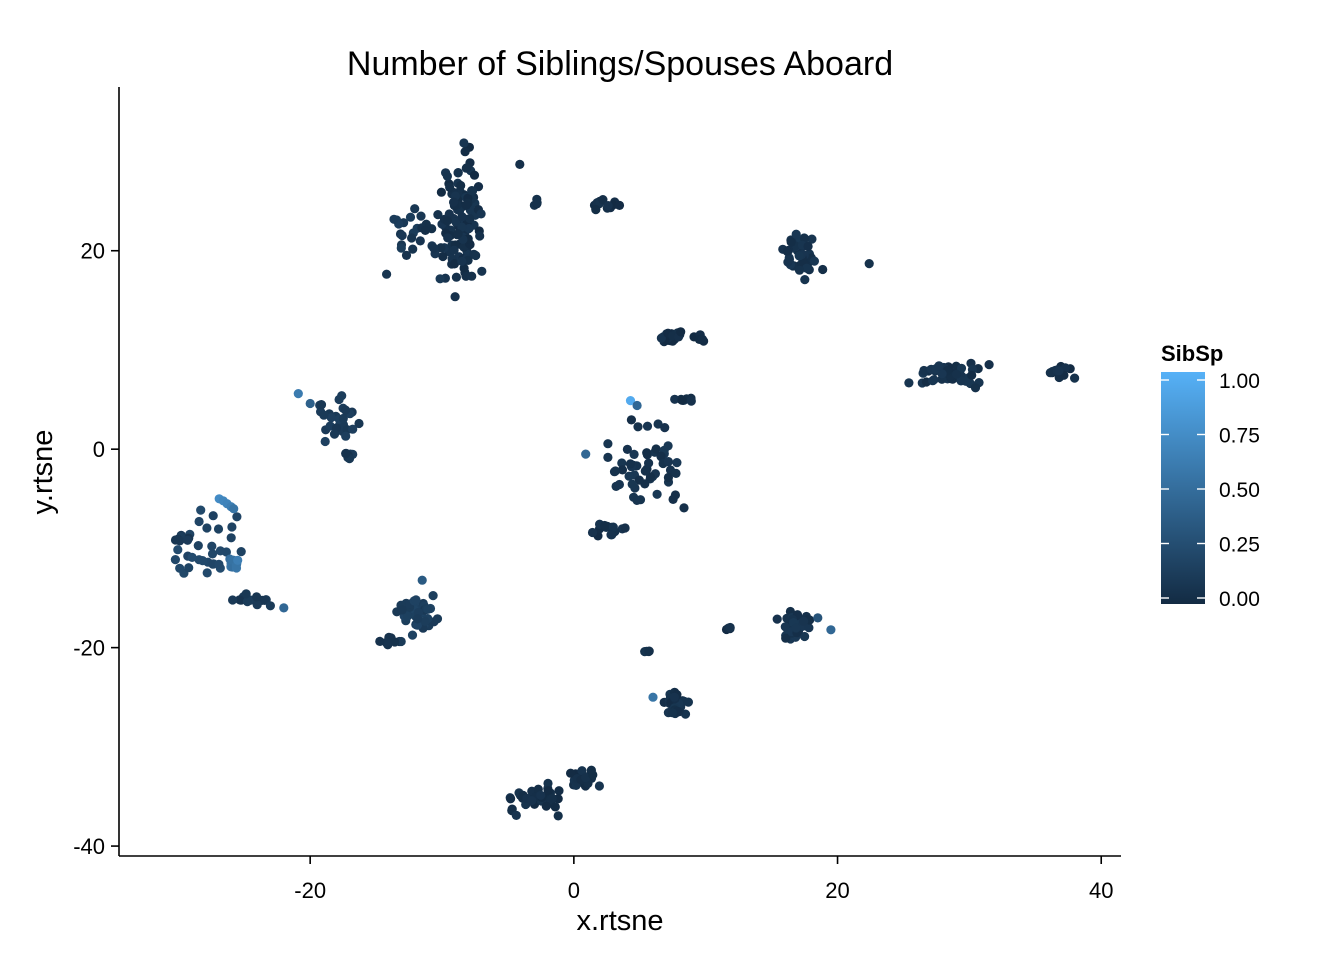 The image size is (1344, 960). Describe the element at coordinates (837, 890) in the screenshot. I see `x-tick-label: 20` at that location.